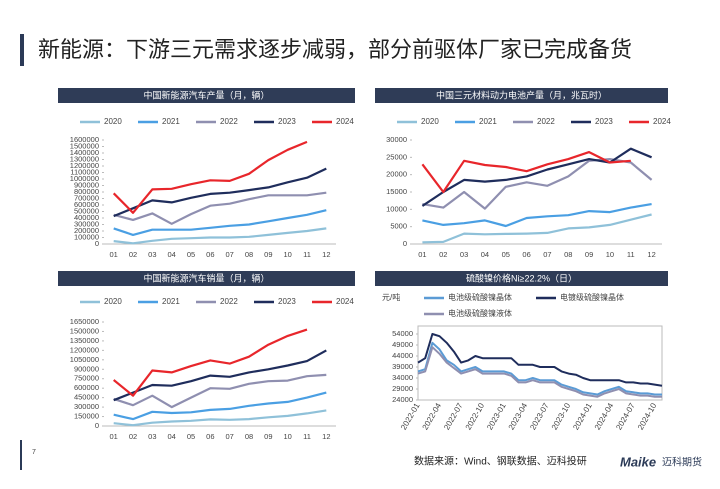 This screenshot has width=720, height=489. What do you see at coordinates (84, 165) in the screenshot?
I see `y-tick-label: 1200000` at bounding box center [84, 165].